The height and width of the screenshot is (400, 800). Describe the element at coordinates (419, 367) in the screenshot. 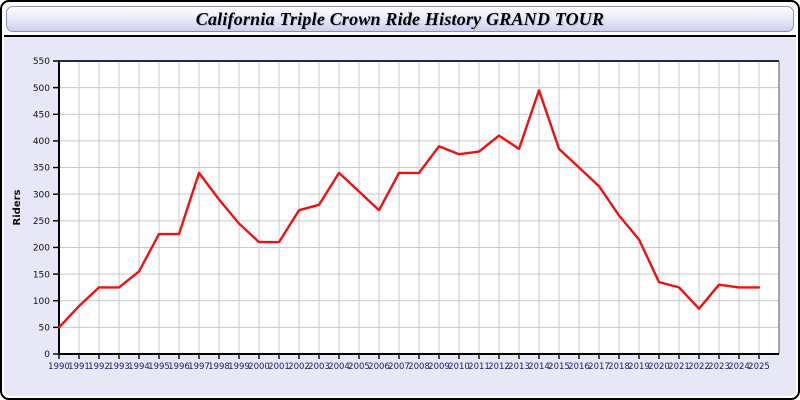

I see `x-tick-label: 2008` at that location.